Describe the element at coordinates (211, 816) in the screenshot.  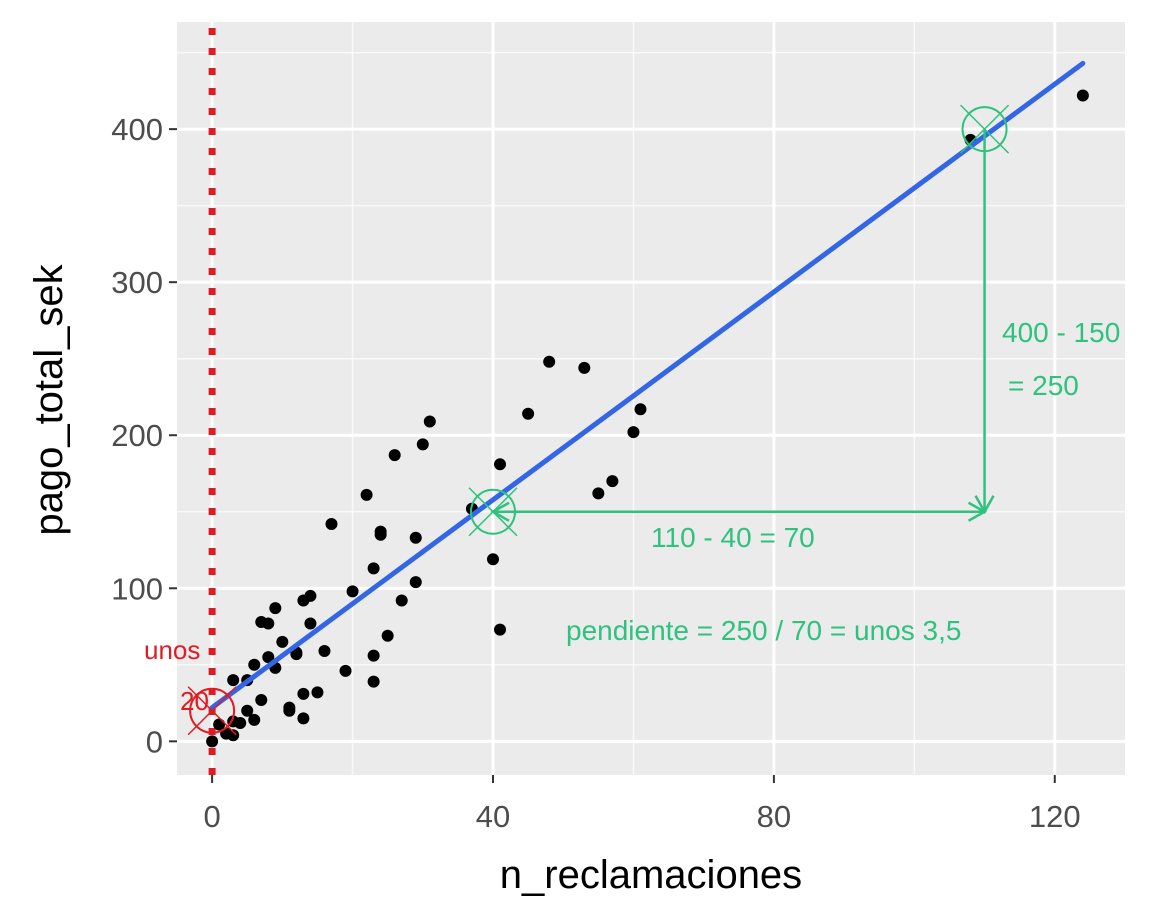
I see `x-tick-label: 0` at that location.